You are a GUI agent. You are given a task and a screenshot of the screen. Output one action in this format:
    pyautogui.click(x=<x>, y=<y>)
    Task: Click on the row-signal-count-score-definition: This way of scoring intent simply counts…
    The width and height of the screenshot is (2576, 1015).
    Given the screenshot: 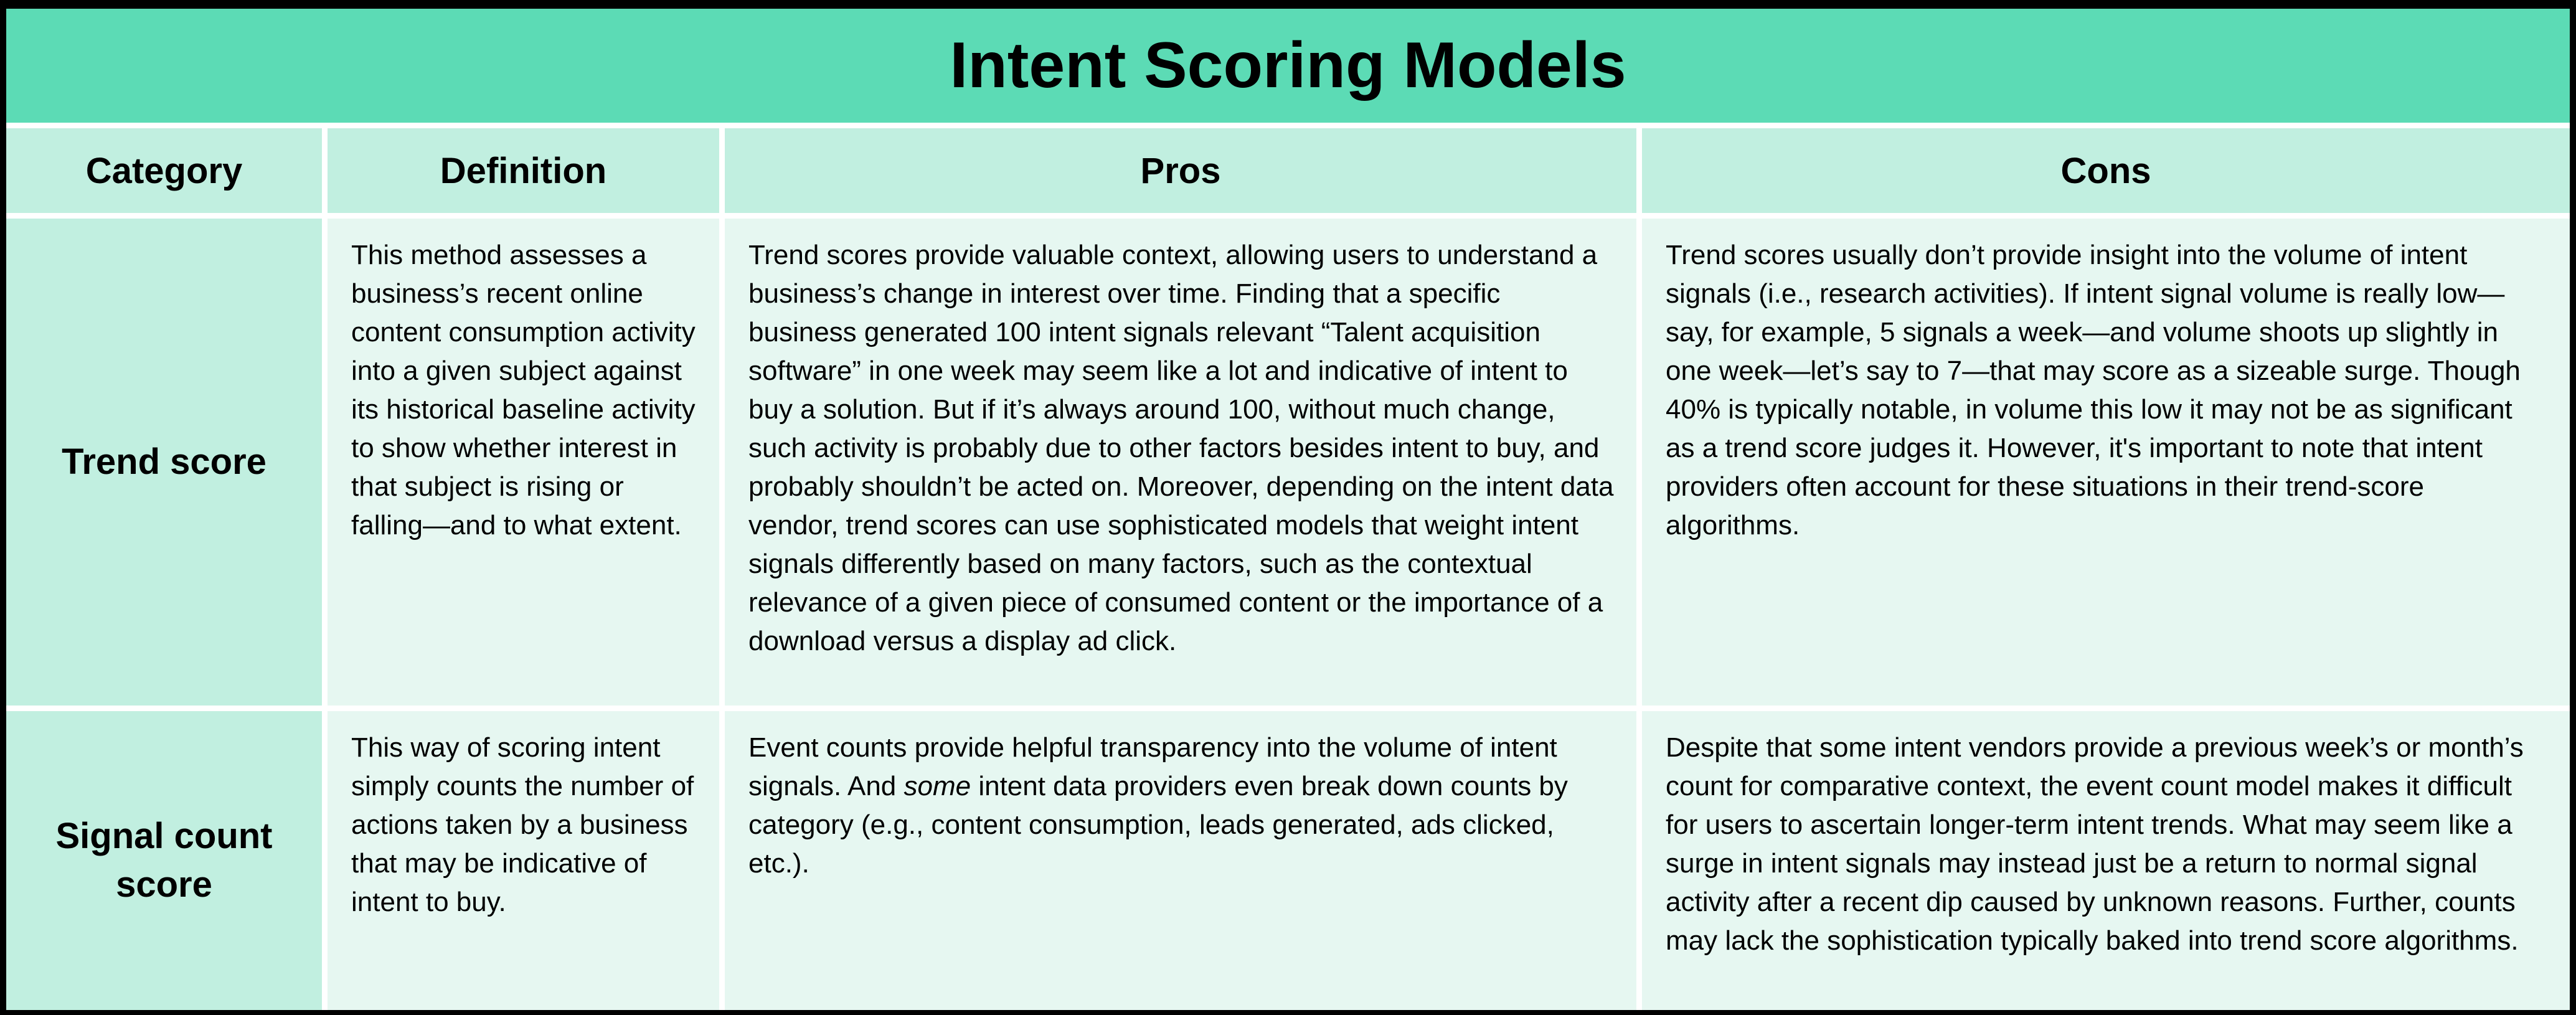 What is the action you would take?
    pyautogui.click(x=523, y=860)
    